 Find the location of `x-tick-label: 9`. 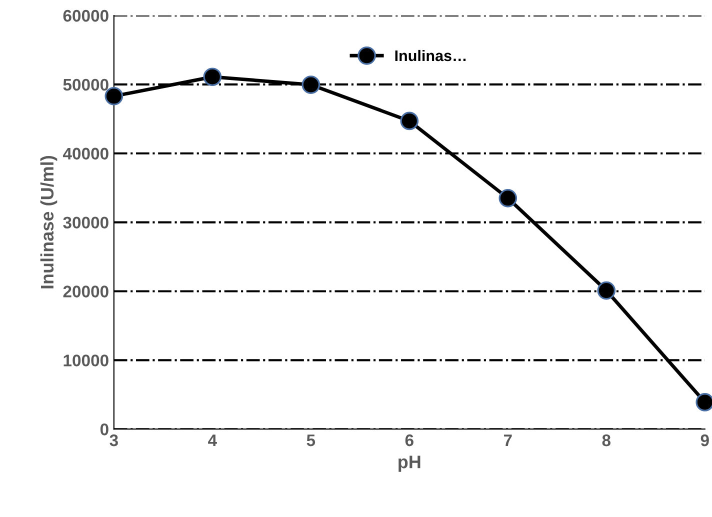

x-tick-label: 9 is located at coordinates (704, 440).